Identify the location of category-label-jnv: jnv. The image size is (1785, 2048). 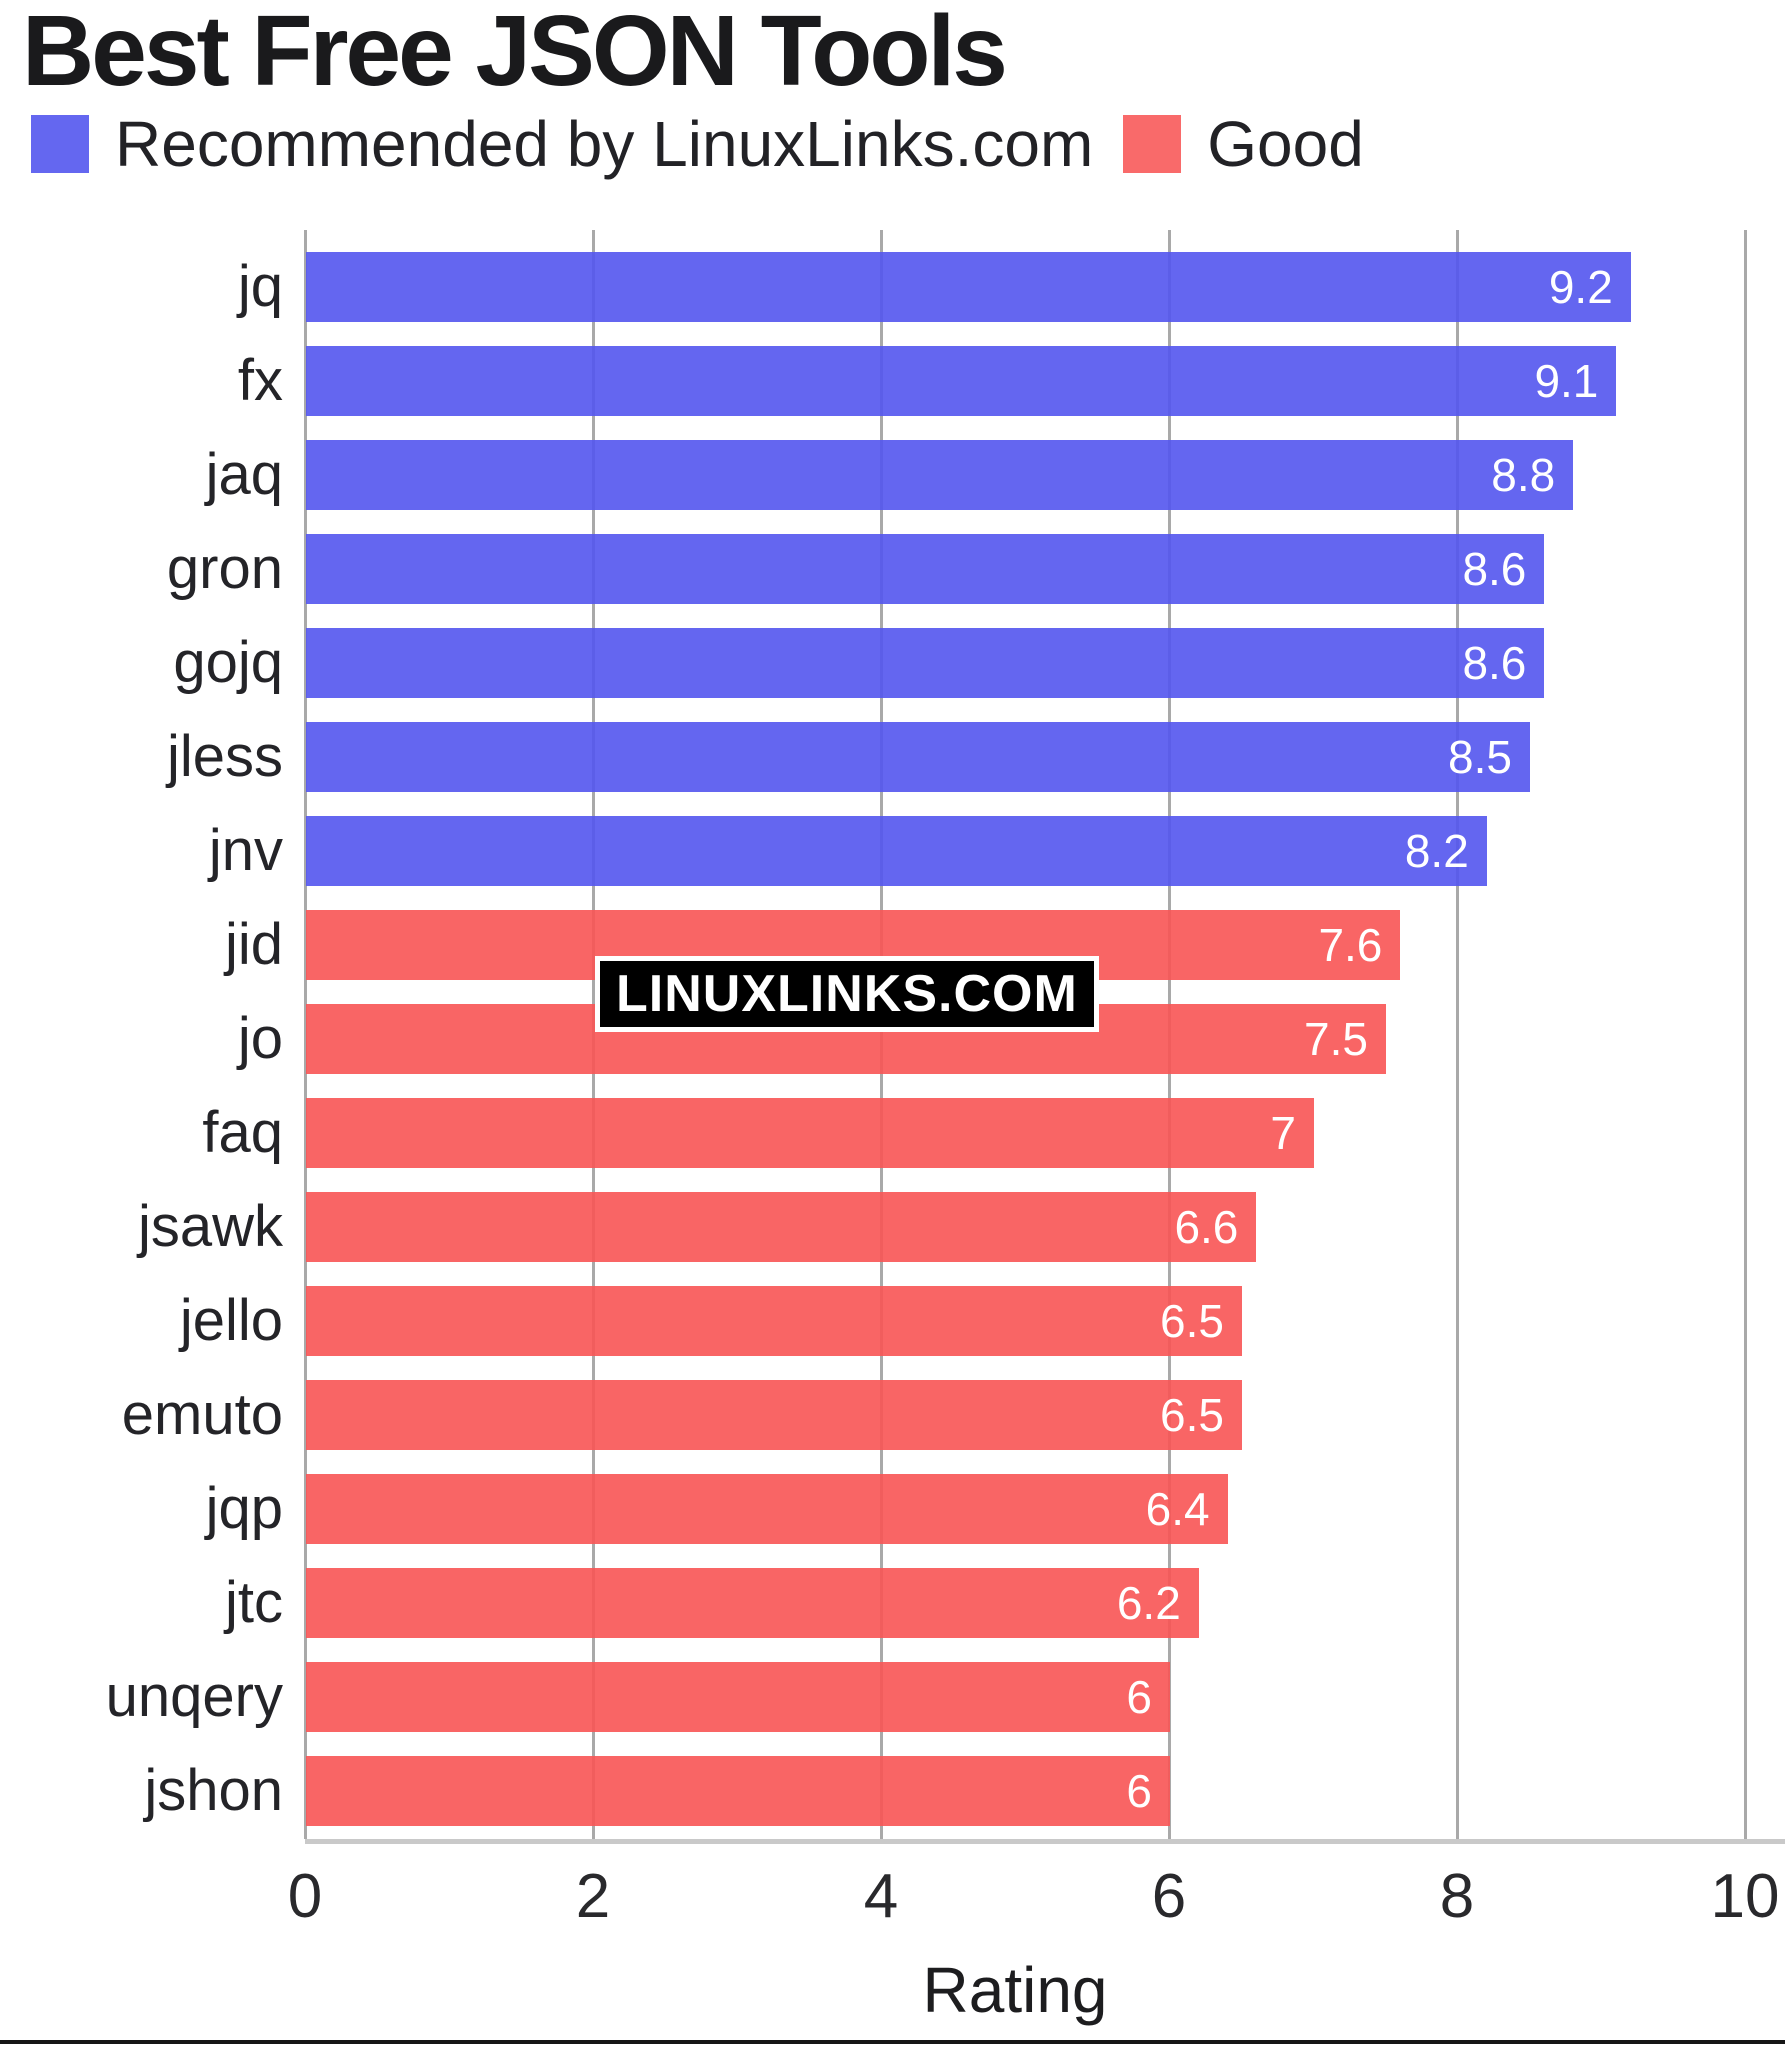
(245, 850).